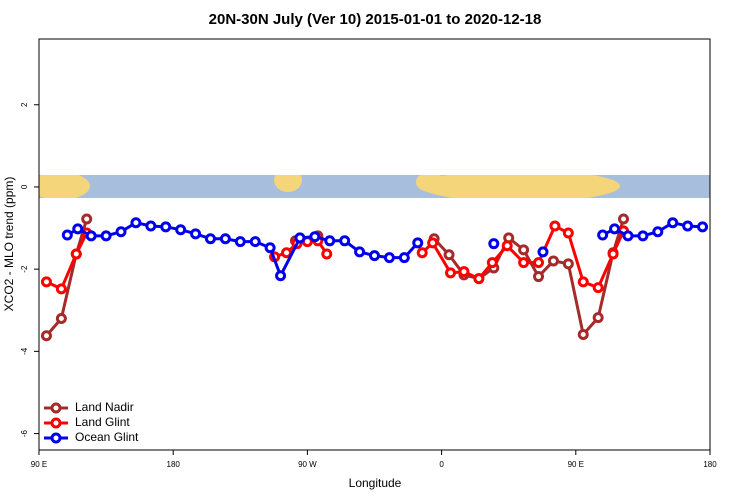 Image resolution: width=750 pixels, height=500 pixels. Describe the element at coordinates (24, 351) in the screenshot. I see `y-tick-label: -4` at that location.